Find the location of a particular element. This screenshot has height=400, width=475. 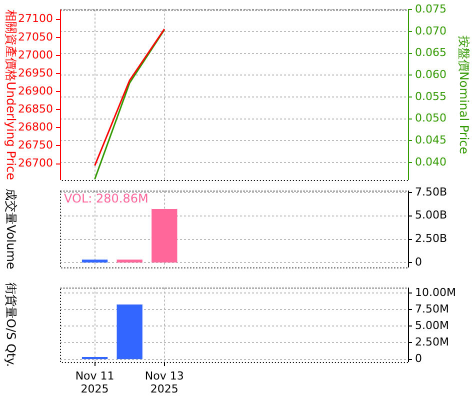

x-tick-label: Nov 11 2025 is located at coordinates (94, 382).